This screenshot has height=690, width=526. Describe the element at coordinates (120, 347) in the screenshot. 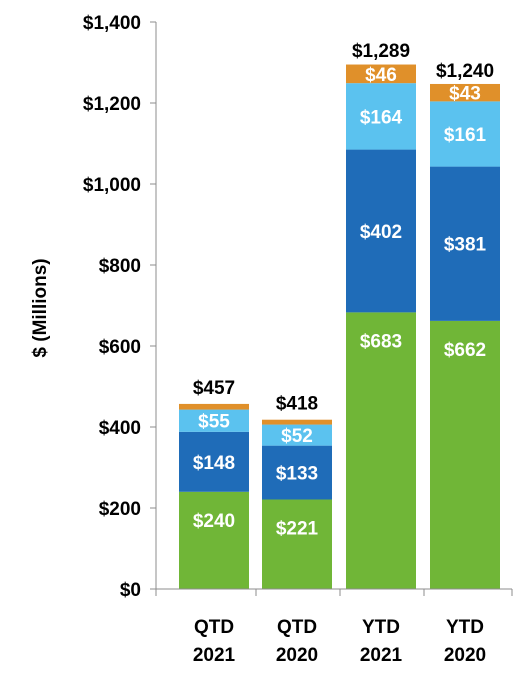

I see `y-tick-label: $600` at that location.